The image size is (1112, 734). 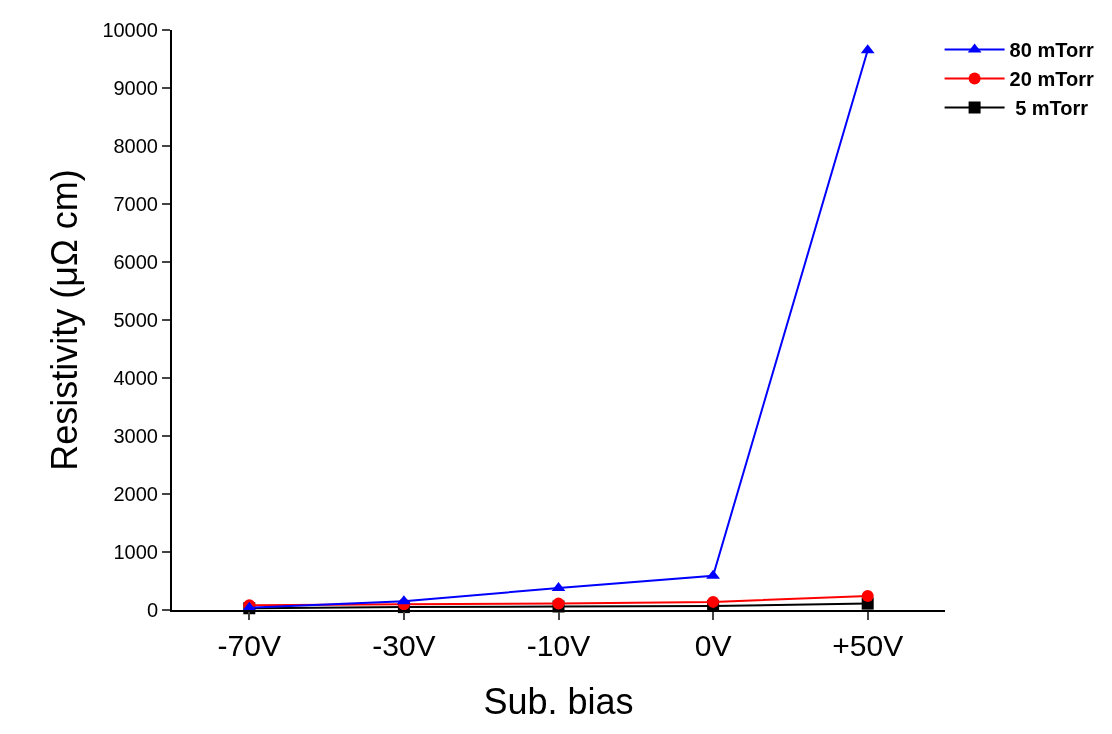 I want to click on x-tick-label: +50V, so click(x=868, y=645).